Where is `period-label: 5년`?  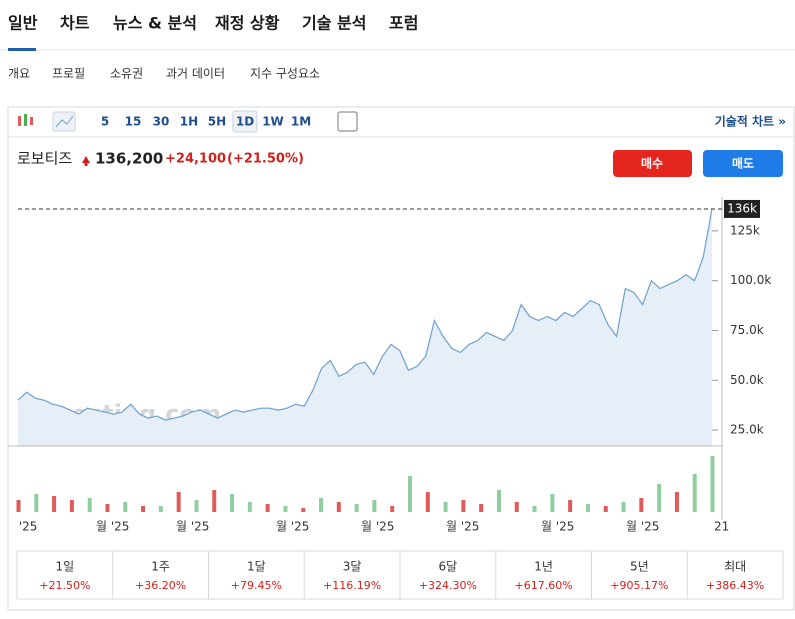
period-label: 5년 is located at coordinates (639, 567).